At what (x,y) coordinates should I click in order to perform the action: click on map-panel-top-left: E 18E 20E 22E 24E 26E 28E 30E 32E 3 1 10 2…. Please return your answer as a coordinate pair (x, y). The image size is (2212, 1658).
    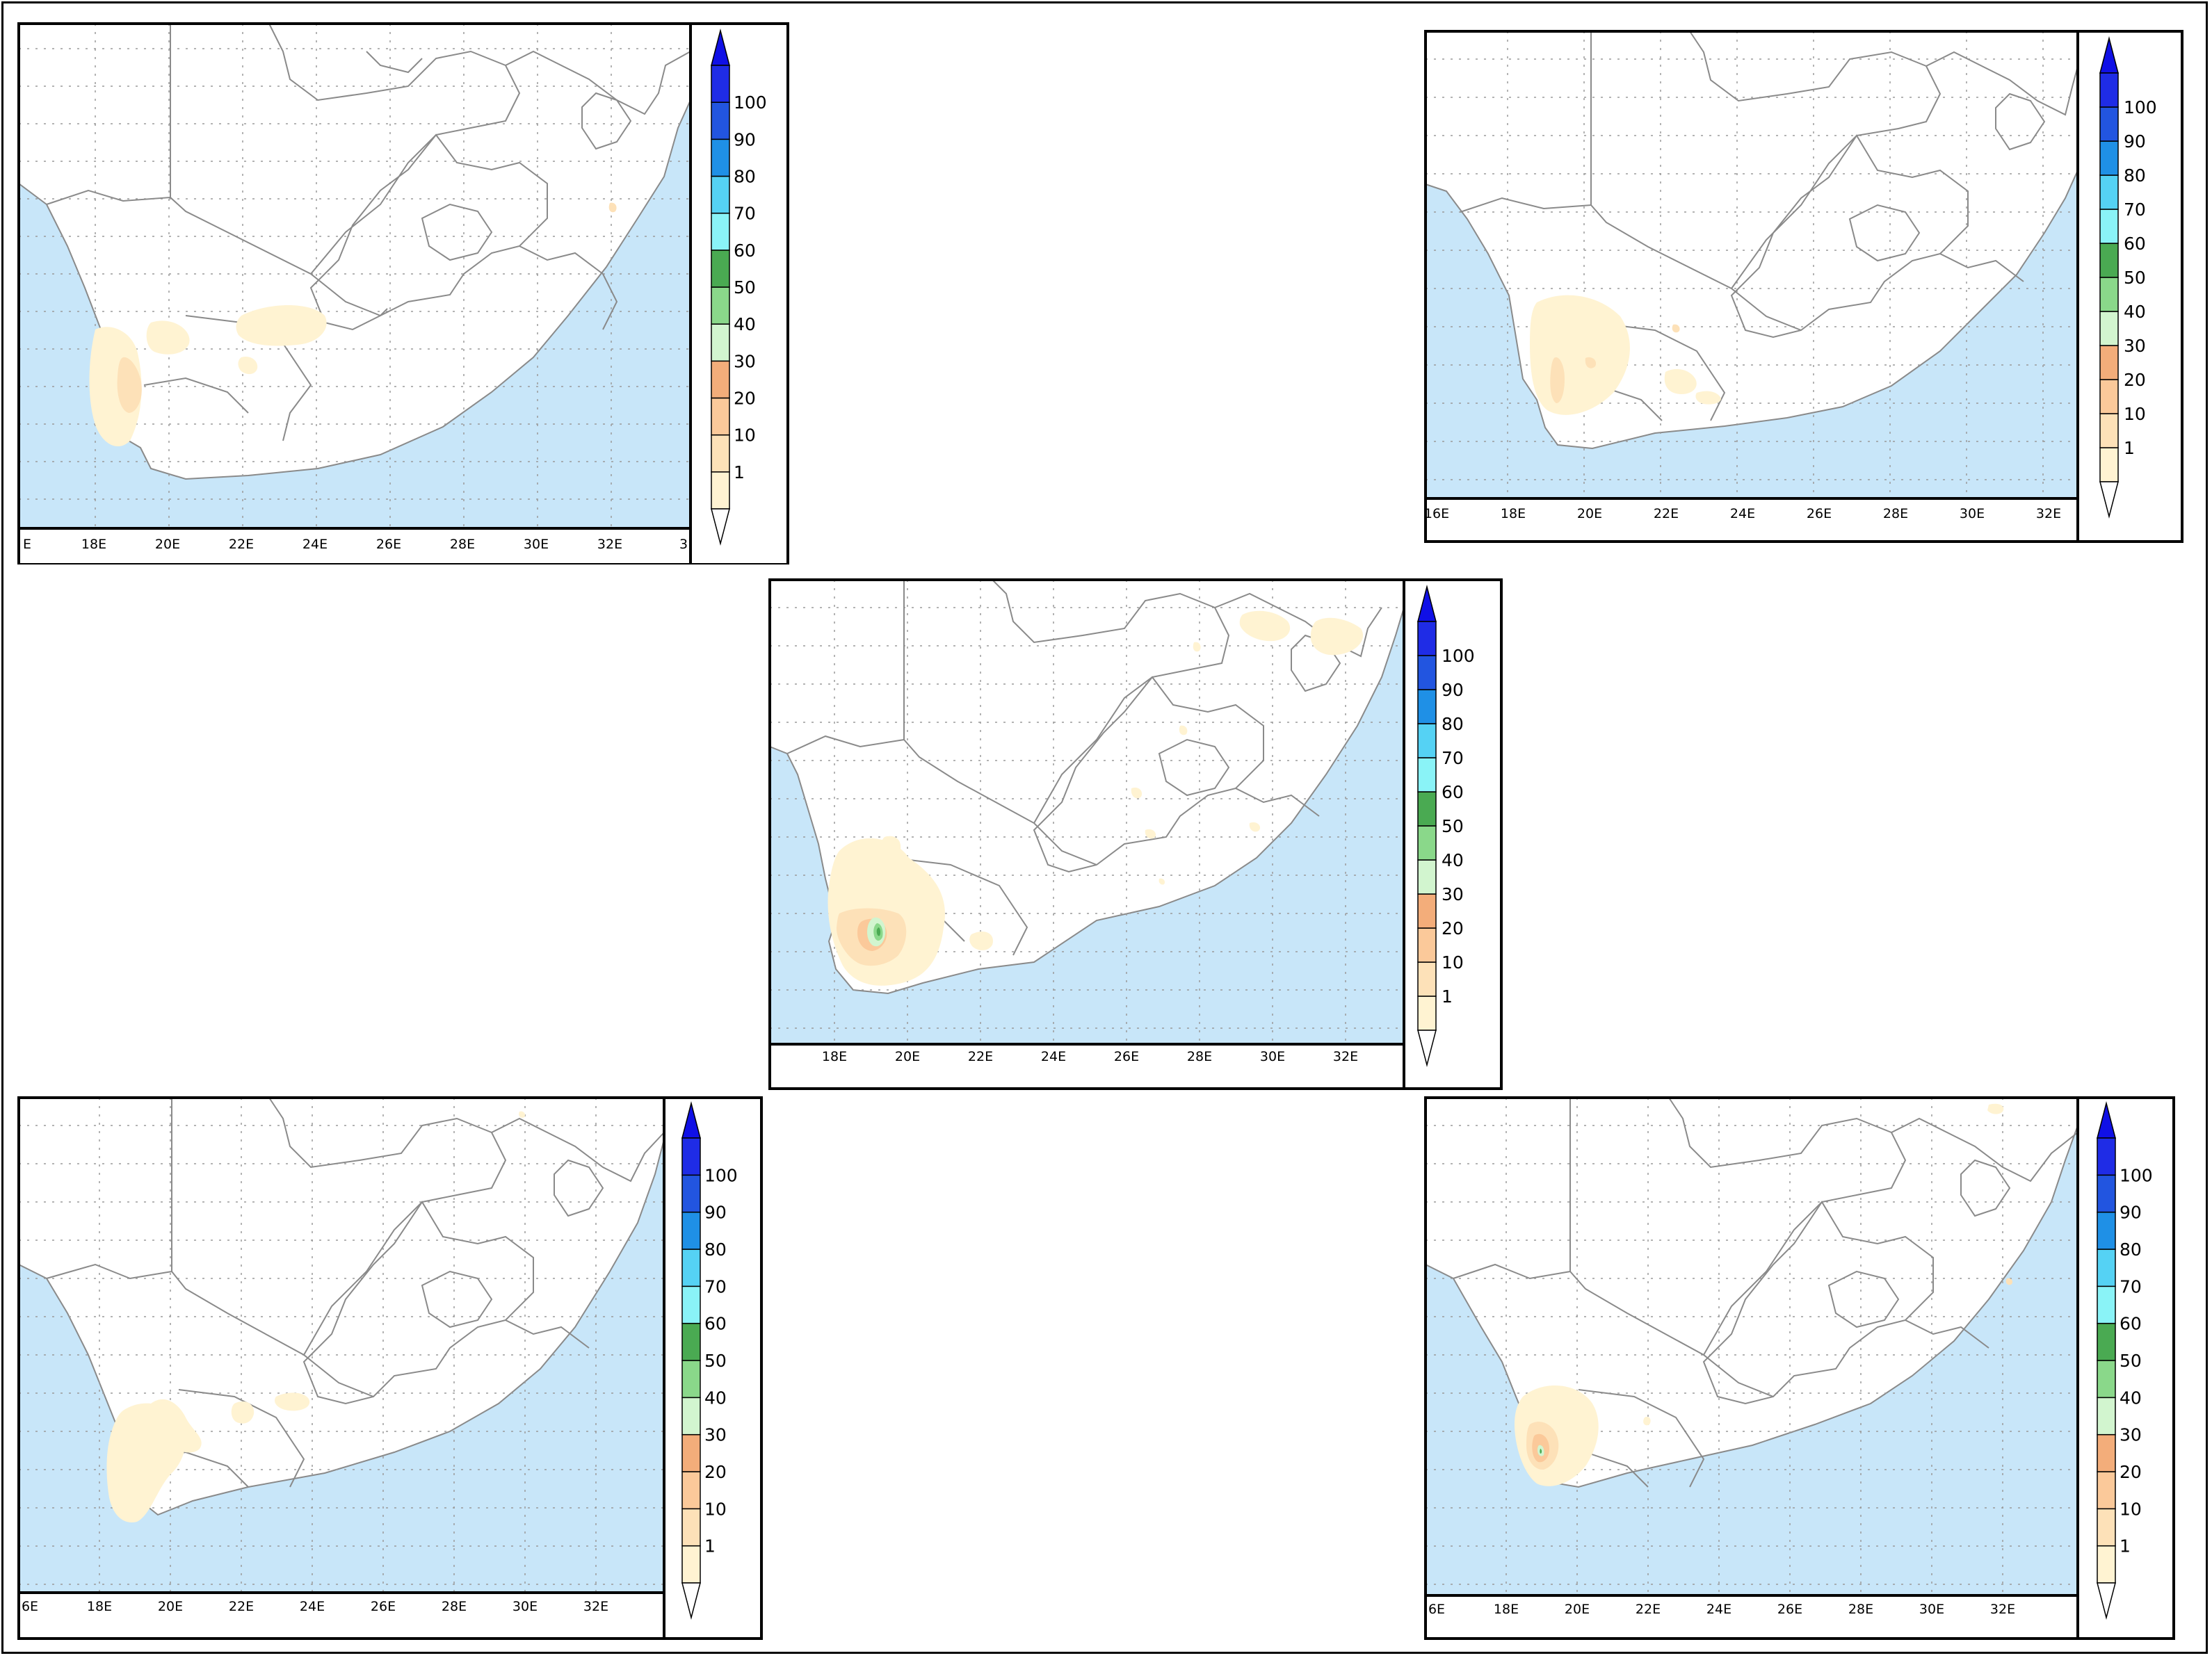
    Looking at the image, I should click on (403, 293).